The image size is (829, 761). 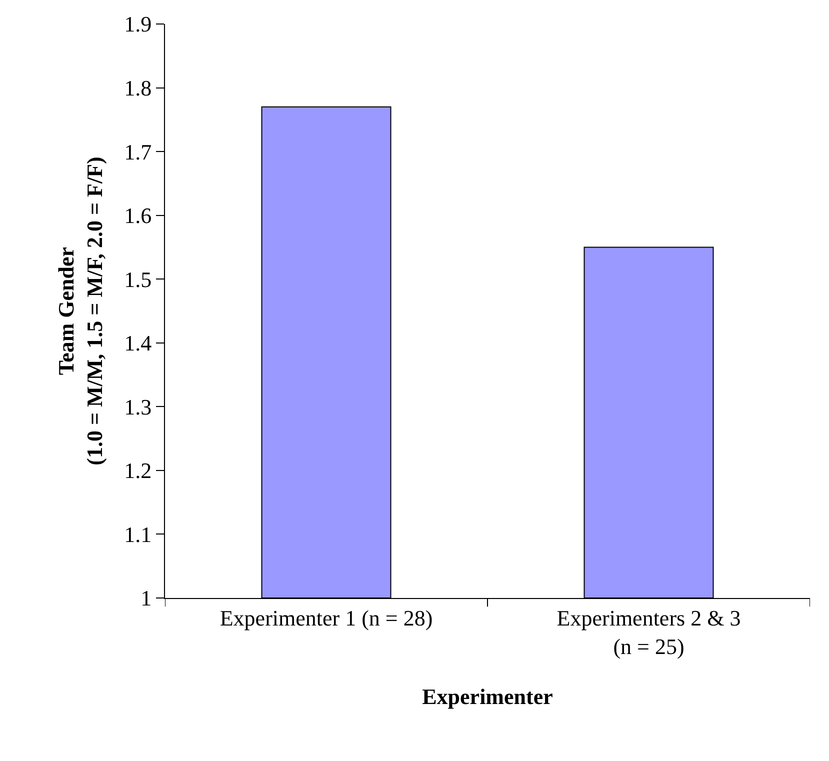 I want to click on y-tick-label: 1.1, so click(x=138, y=534).